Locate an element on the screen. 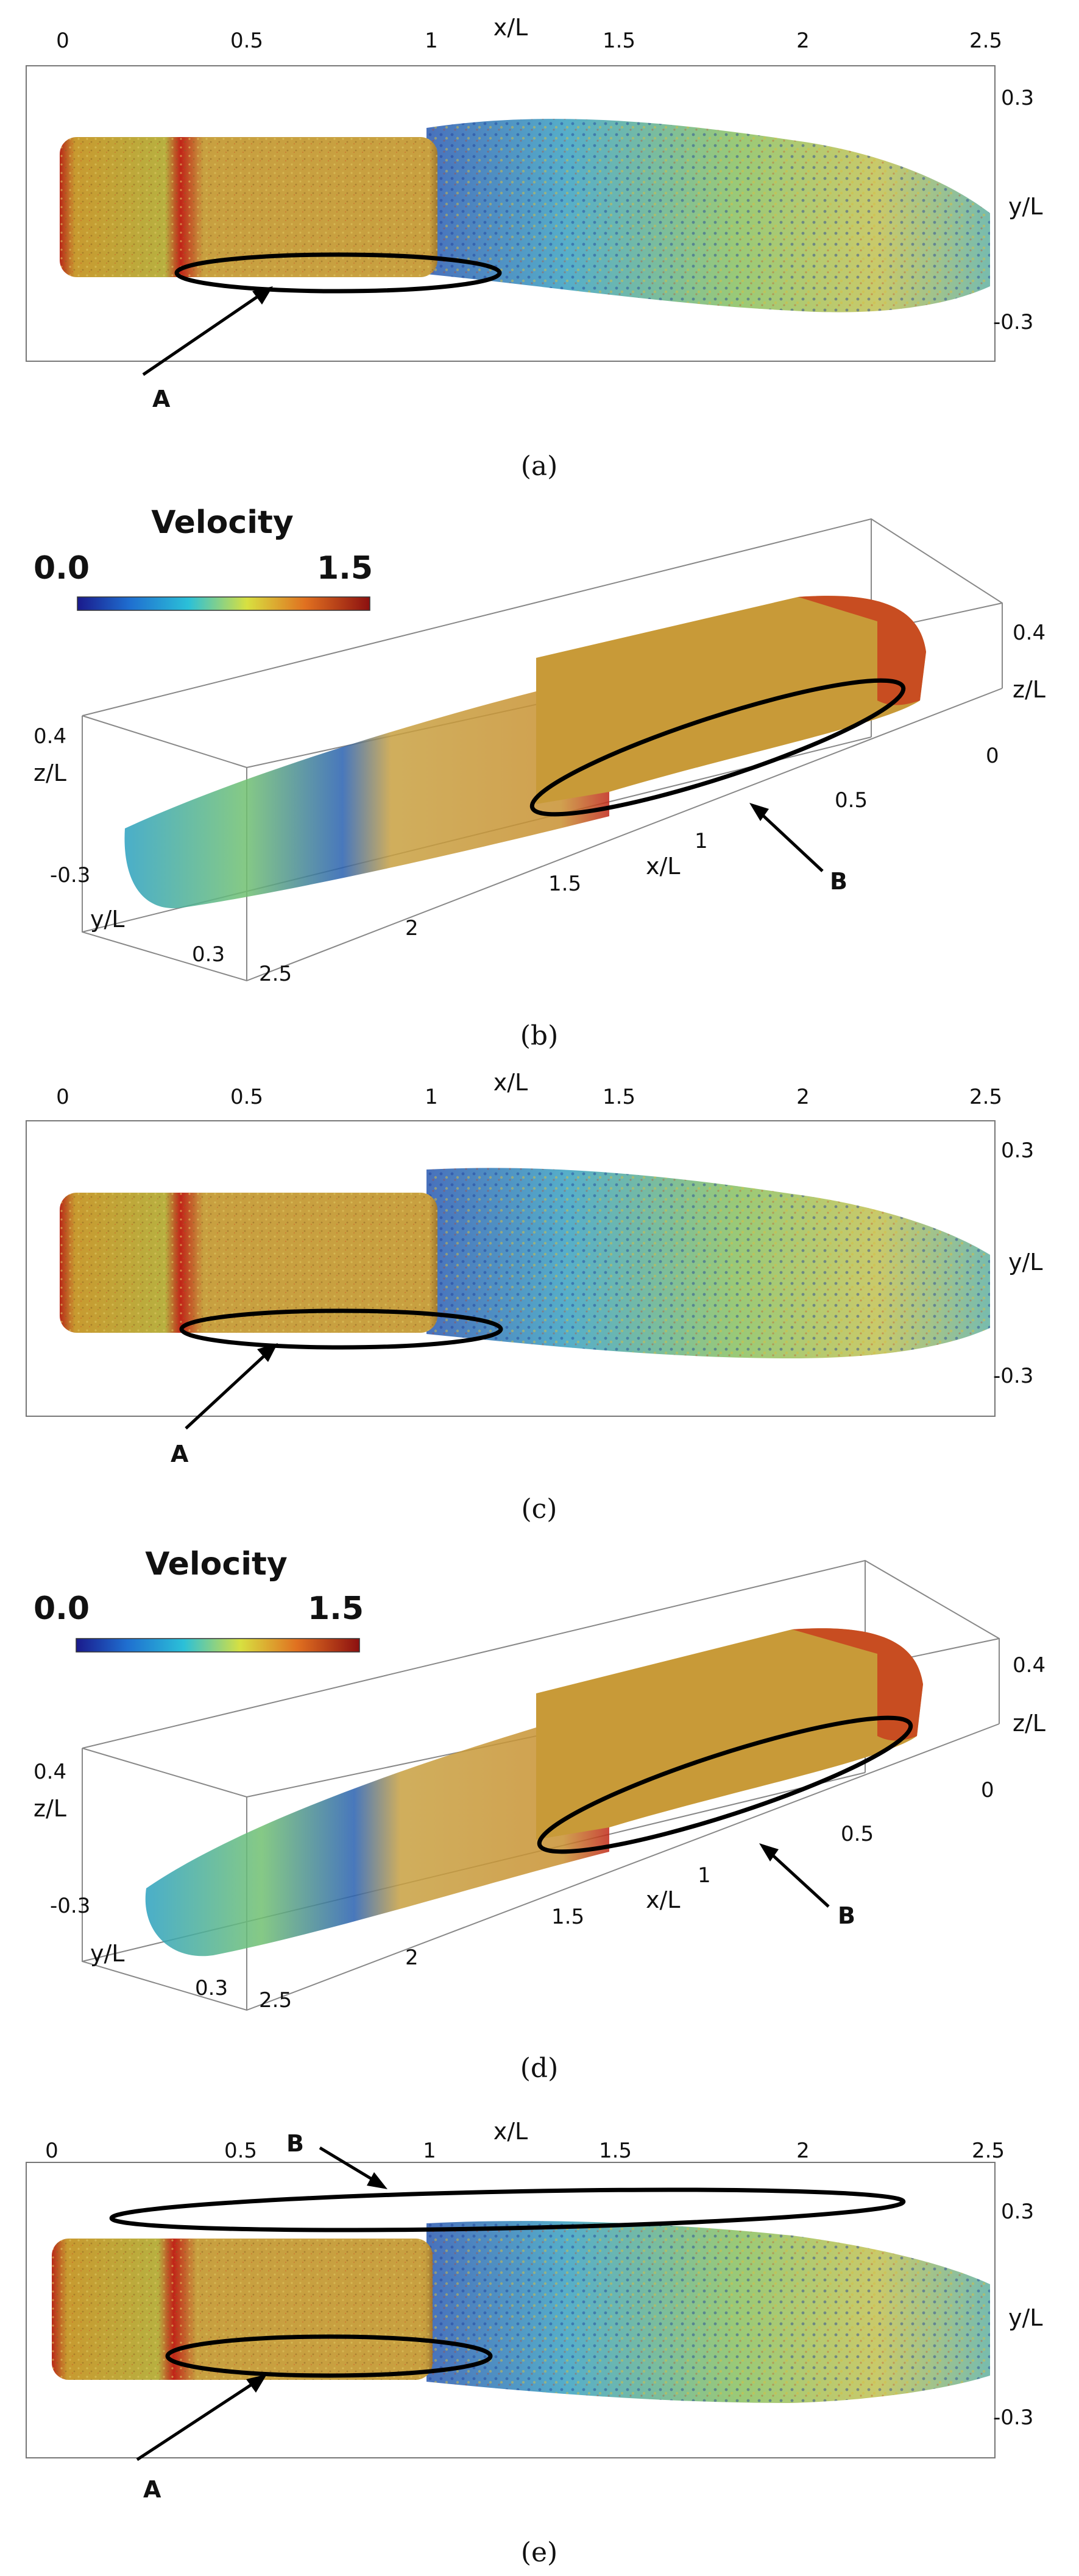 Image resolution: width=1079 pixels, height=2576 pixels. colorbar-min: 0.0 is located at coordinates (62, 568).